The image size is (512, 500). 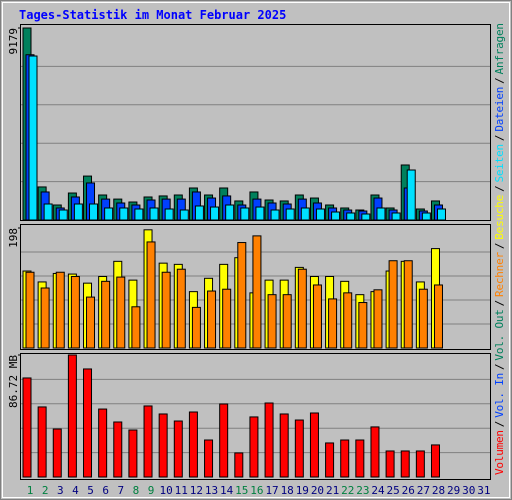 I want to click on legend-entry: Anfragen, so click(x=499, y=48).